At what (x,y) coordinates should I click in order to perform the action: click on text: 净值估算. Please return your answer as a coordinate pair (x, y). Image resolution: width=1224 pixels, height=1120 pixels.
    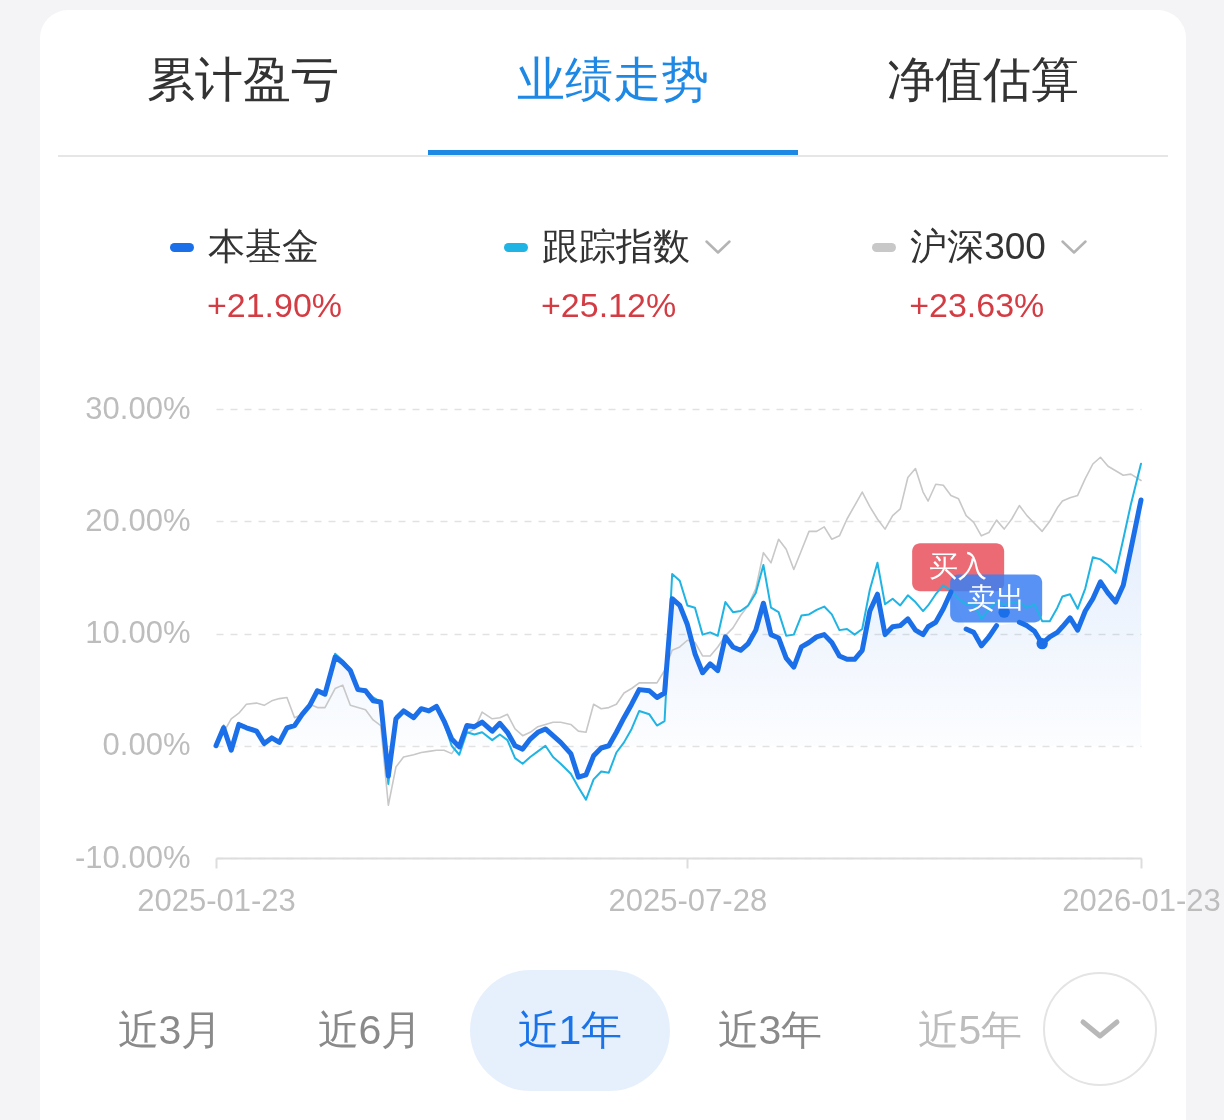
    Looking at the image, I should click on (983, 79).